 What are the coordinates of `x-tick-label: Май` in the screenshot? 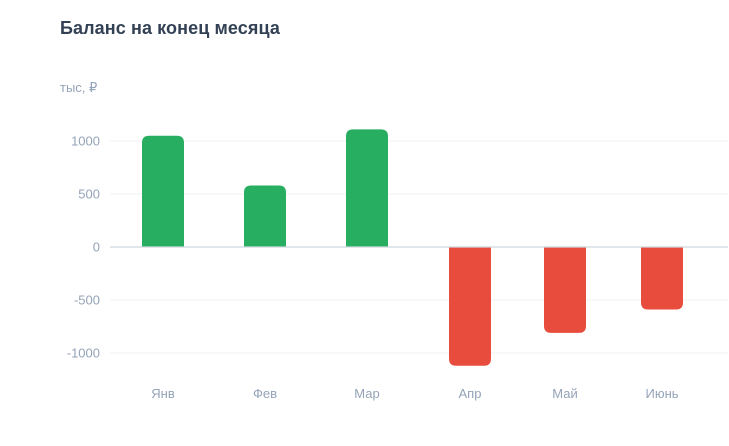 It's located at (564, 393).